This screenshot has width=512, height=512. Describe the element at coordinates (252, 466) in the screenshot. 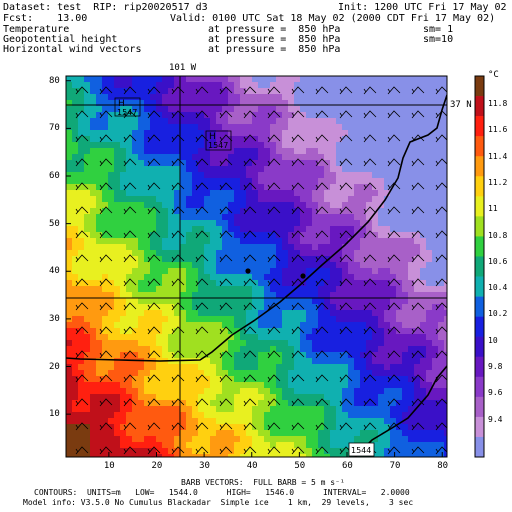

I see `x-tick-label: 40` at that location.